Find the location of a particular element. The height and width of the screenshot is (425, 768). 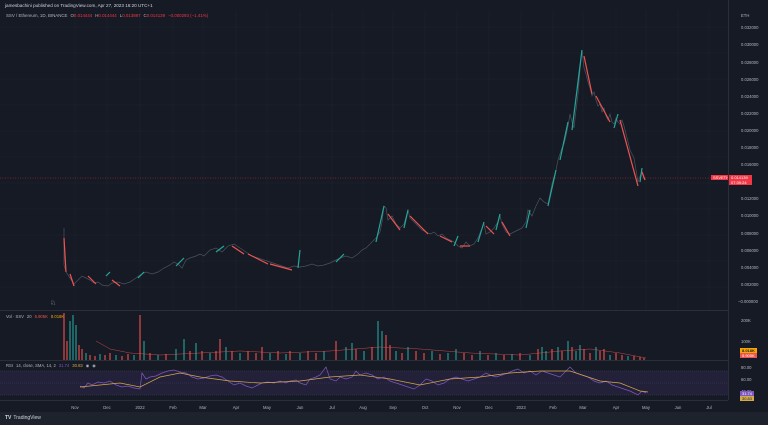

rsi-value: 31.74 is located at coordinates (64, 365).